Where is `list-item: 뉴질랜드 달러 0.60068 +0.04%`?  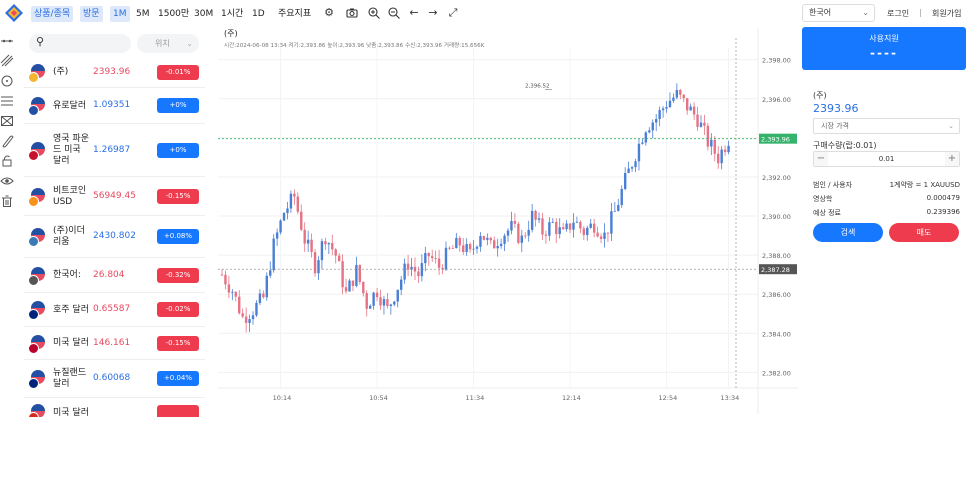 list-item: 뉴질랜드 달러 0.60068 +0.04% is located at coordinates (114, 379).